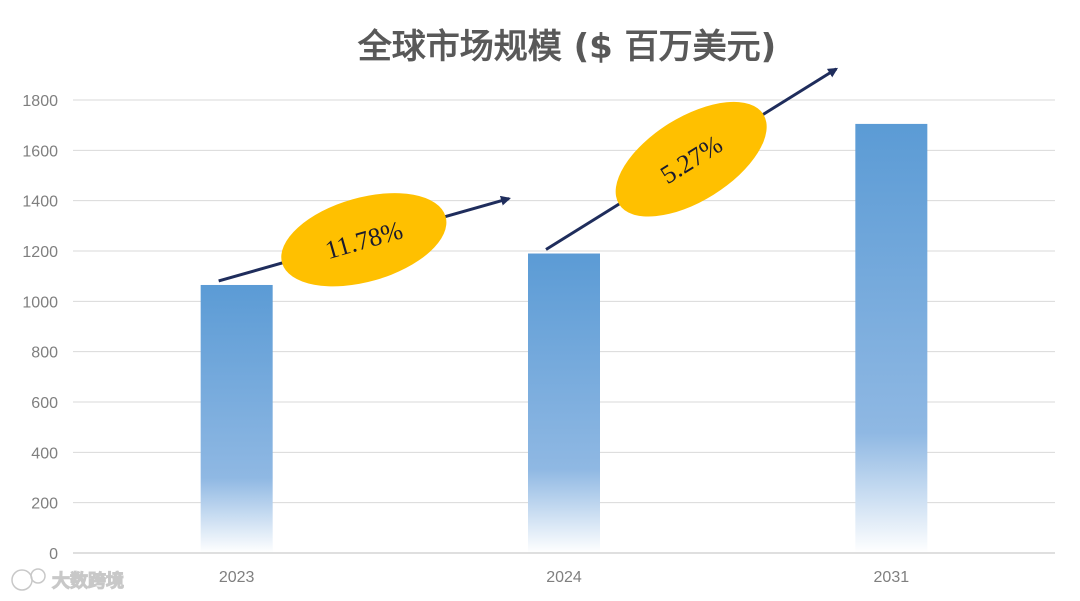 The width and height of the screenshot is (1080, 601). Describe the element at coordinates (28, 579) in the screenshot. I see `logo-badge-icon` at that location.